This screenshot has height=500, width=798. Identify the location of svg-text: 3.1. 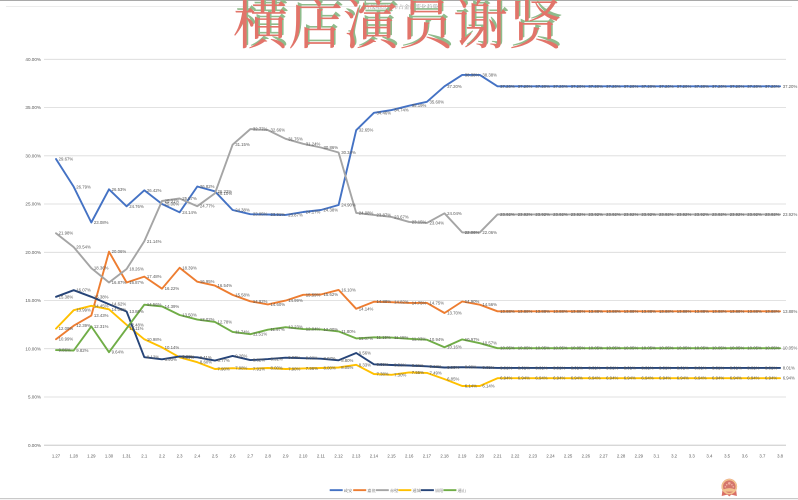
(656, 455).